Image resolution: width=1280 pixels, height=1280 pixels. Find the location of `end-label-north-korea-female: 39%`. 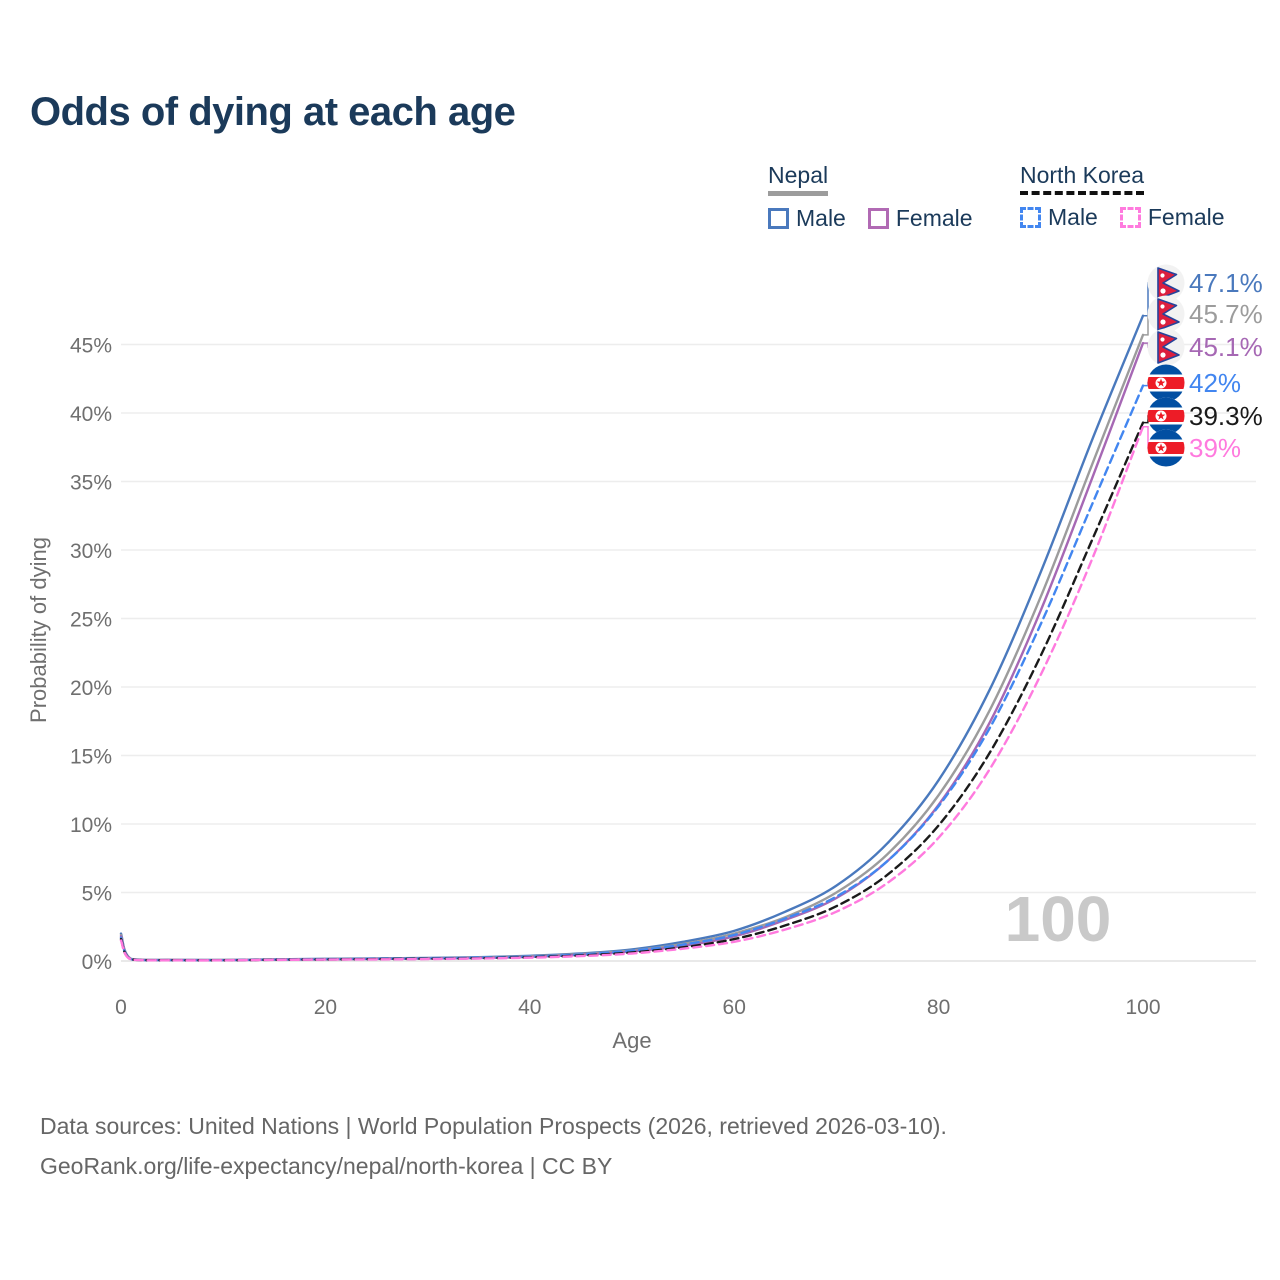

end-label-north-korea-female: 39% is located at coordinates (1215, 448).